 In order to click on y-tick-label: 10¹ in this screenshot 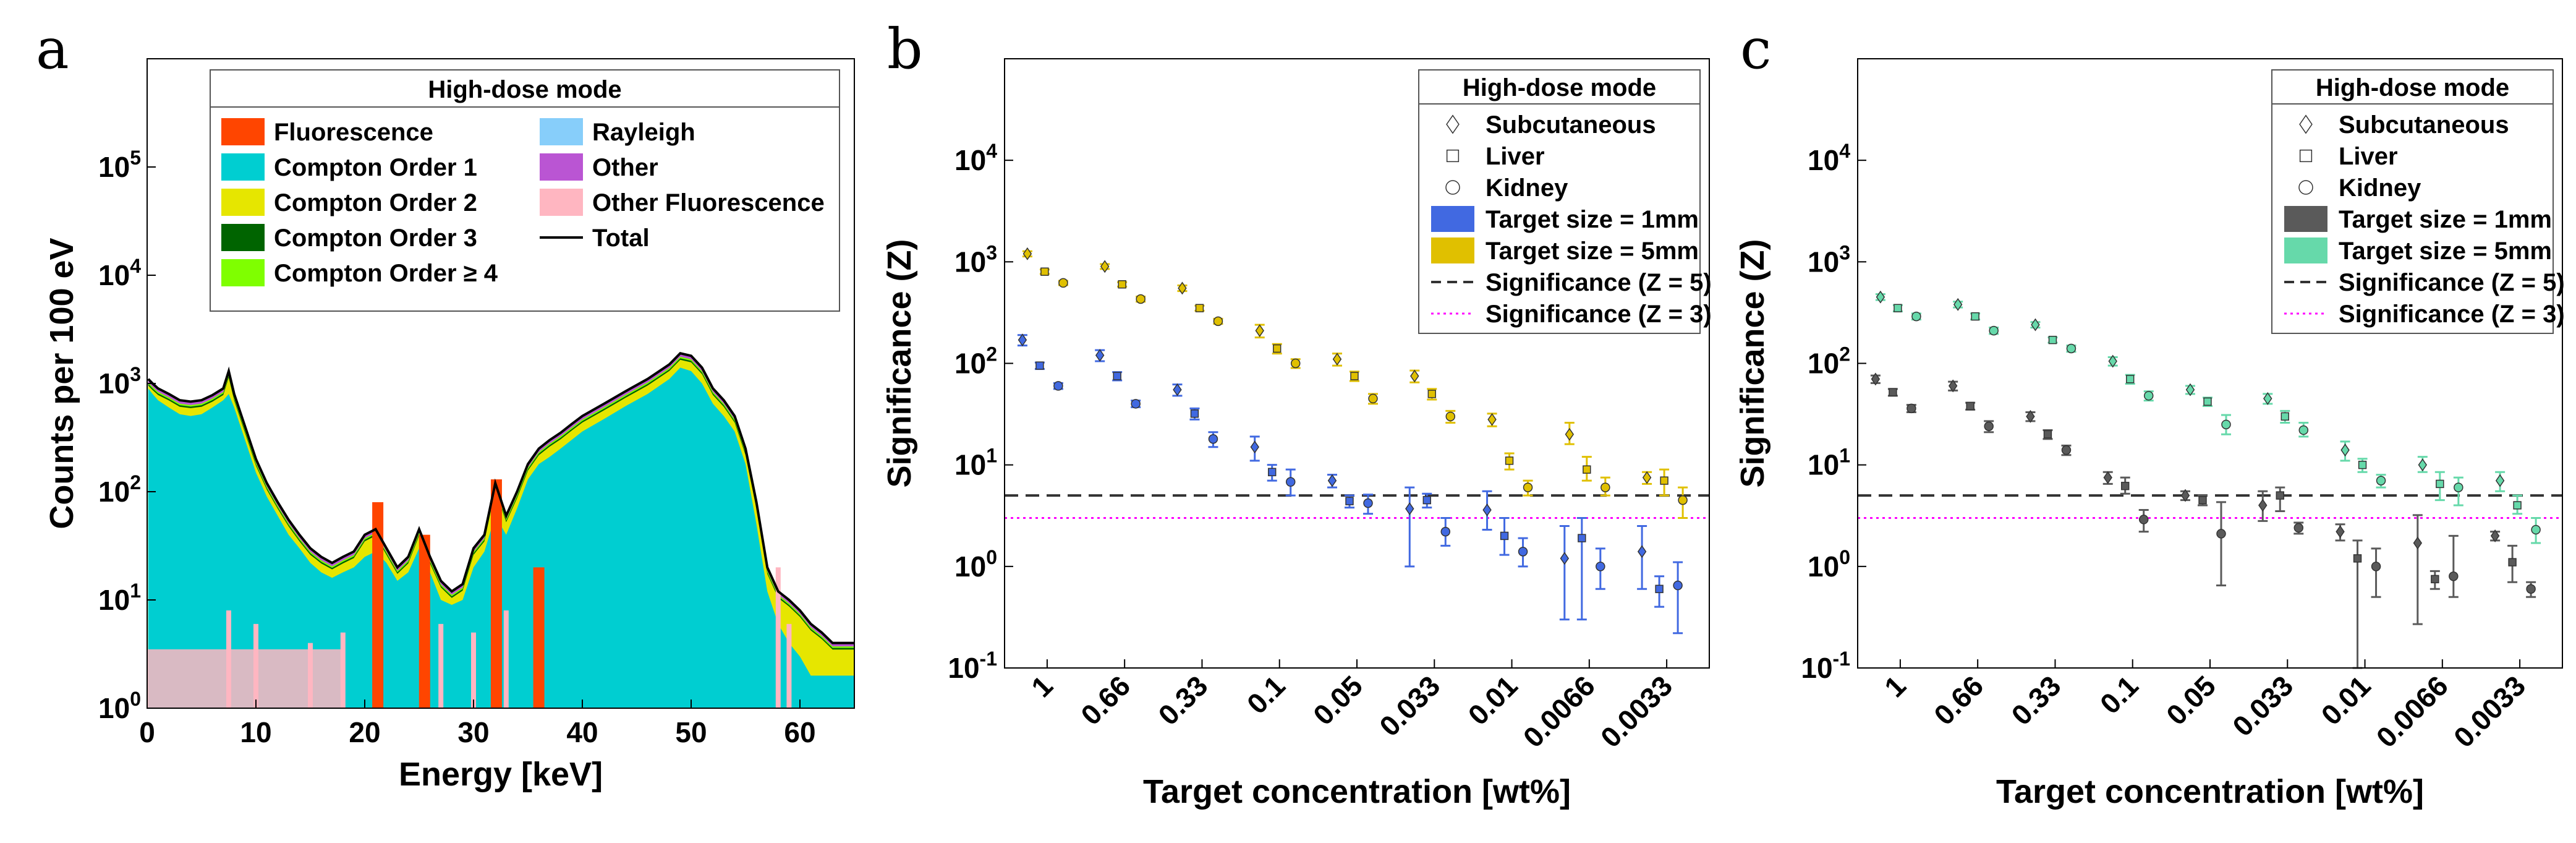, I will do `click(1829, 463)`.